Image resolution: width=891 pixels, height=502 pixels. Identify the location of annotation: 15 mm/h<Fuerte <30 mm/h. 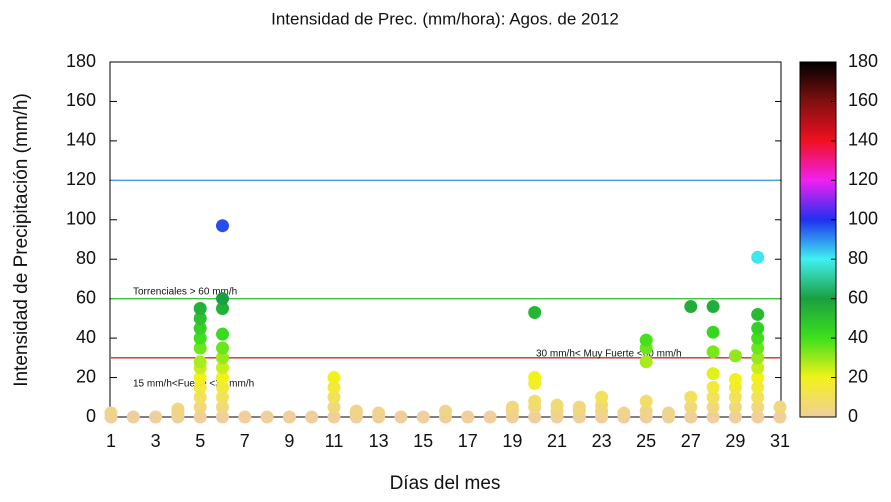
(193, 384).